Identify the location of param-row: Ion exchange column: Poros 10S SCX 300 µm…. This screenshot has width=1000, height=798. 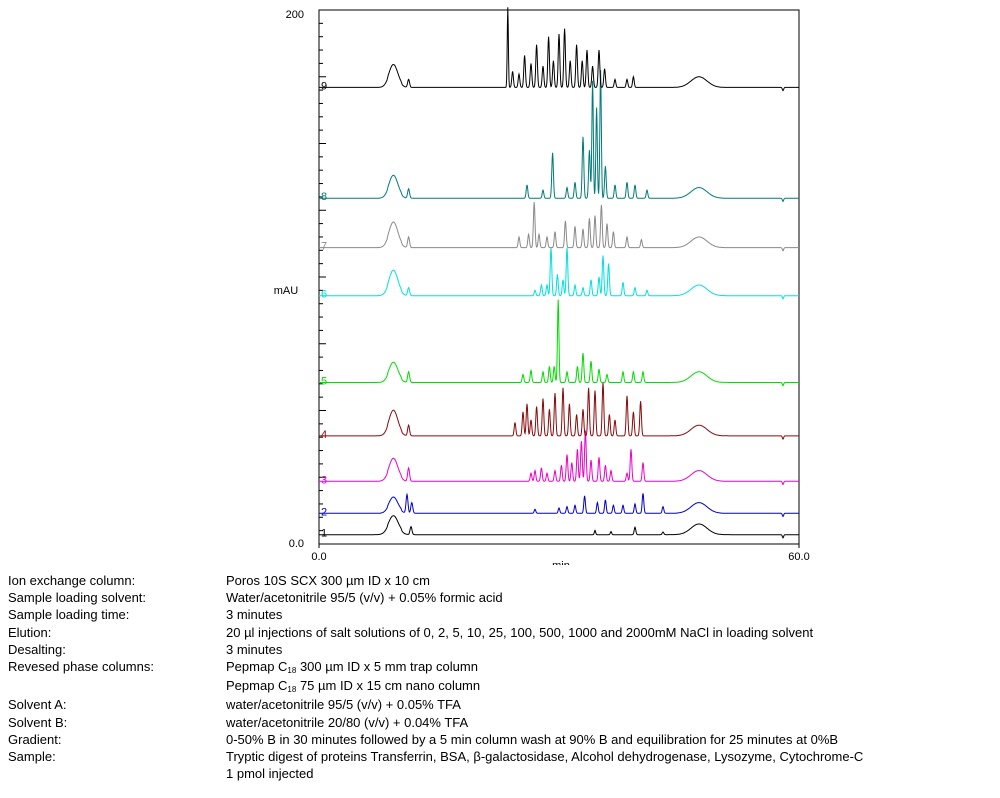
(500, 580).